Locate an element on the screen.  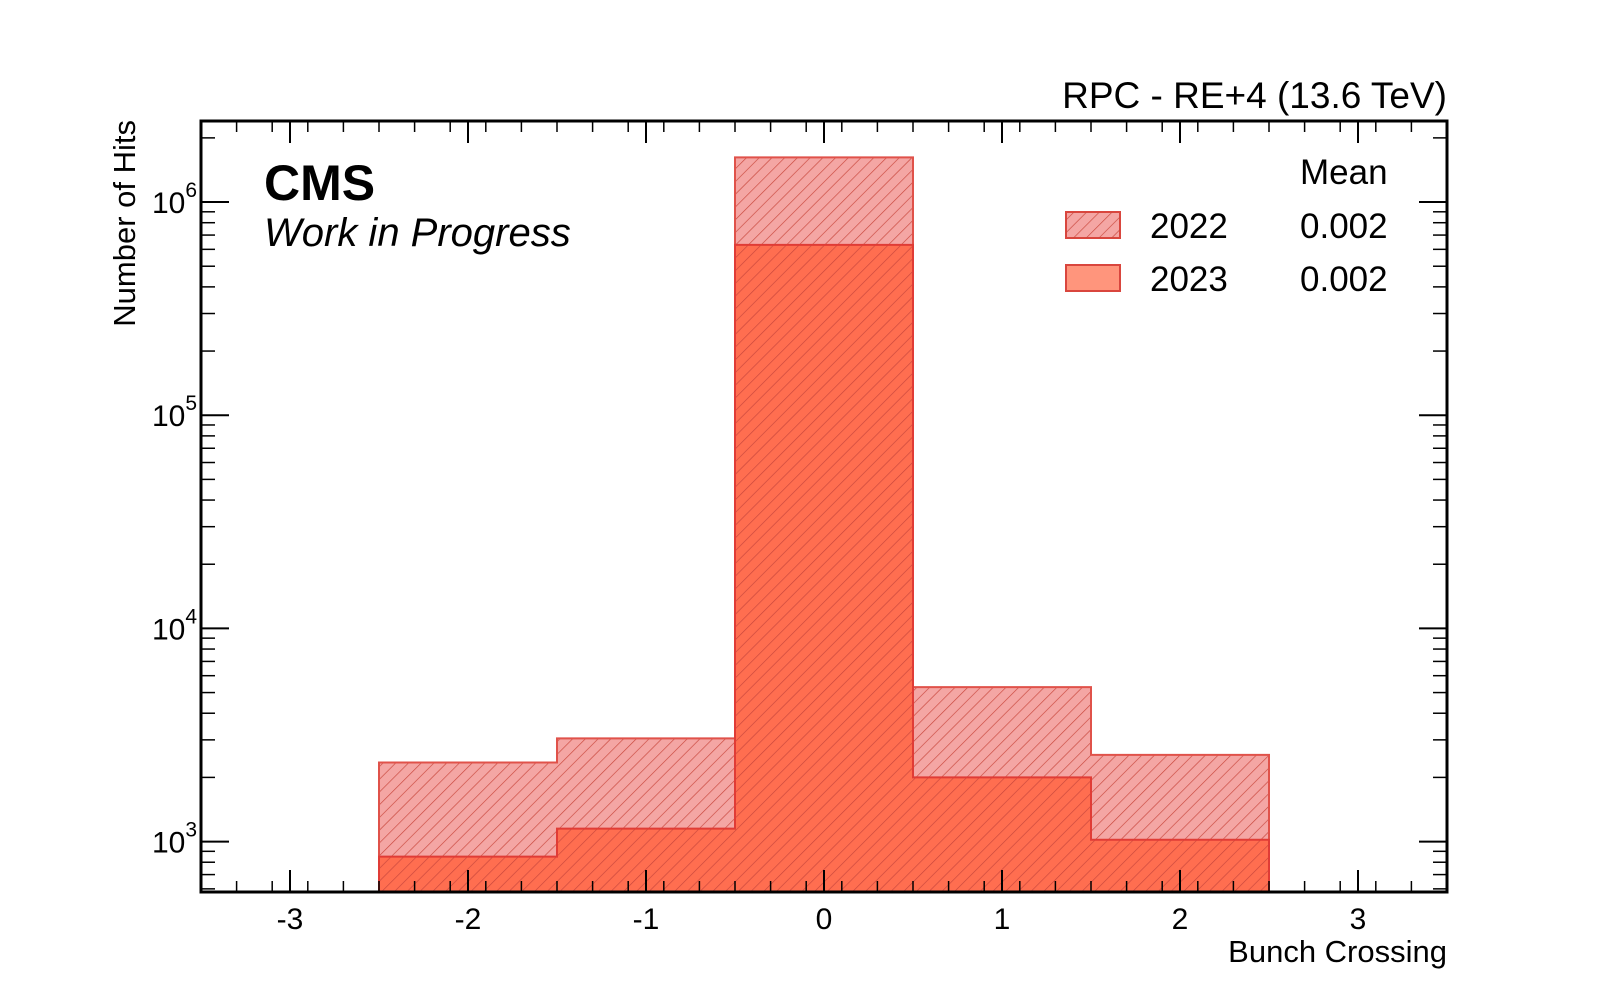
legend-label-2022: 2022 is located at coordinates (1189, 226).